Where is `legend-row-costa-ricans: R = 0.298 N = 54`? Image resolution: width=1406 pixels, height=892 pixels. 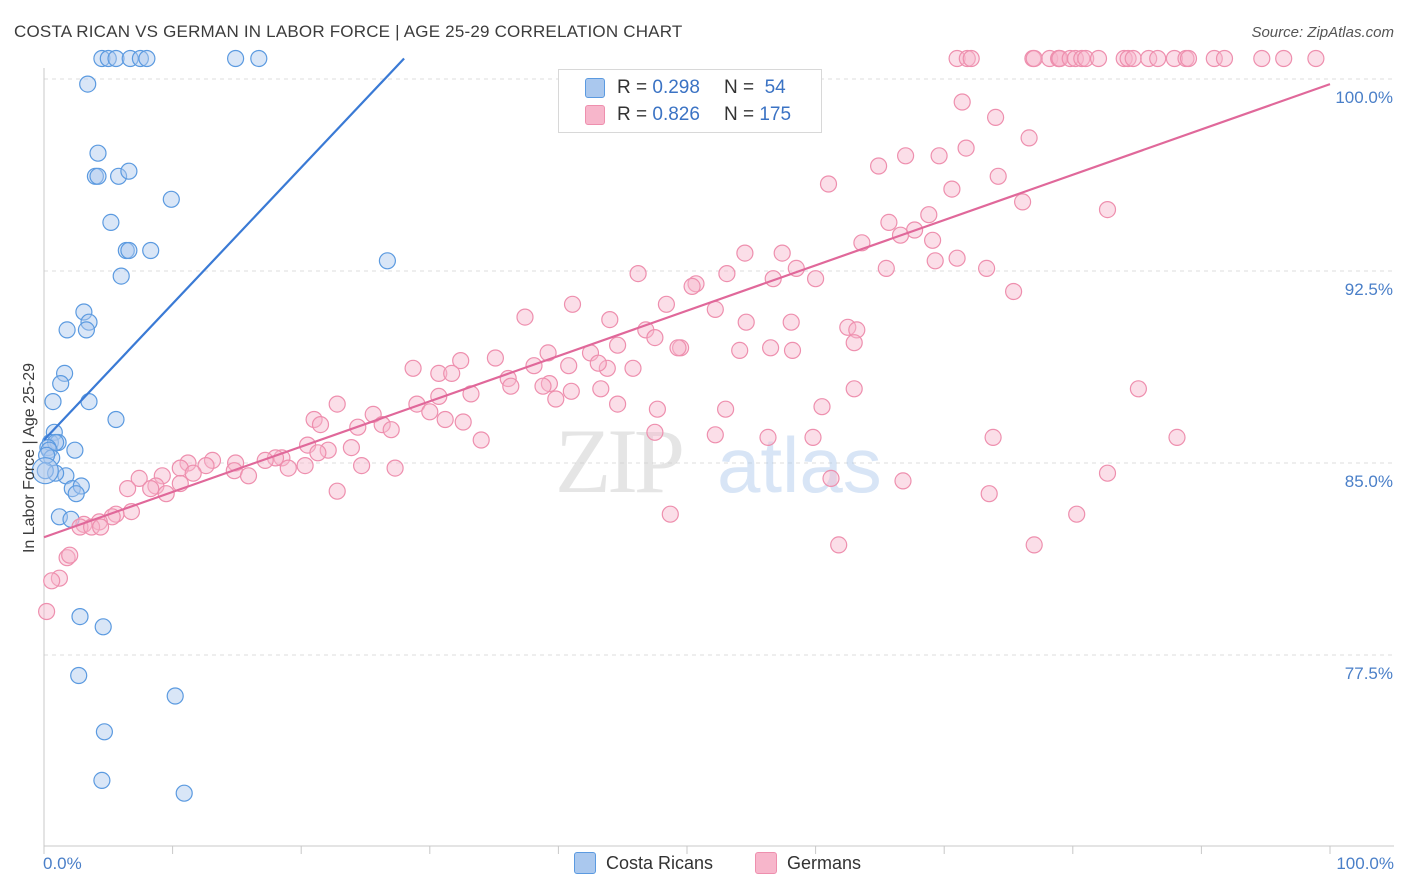 legend-row-costa-ricans: R = 0.298 N = 54 is located at coordinates (672, 88).